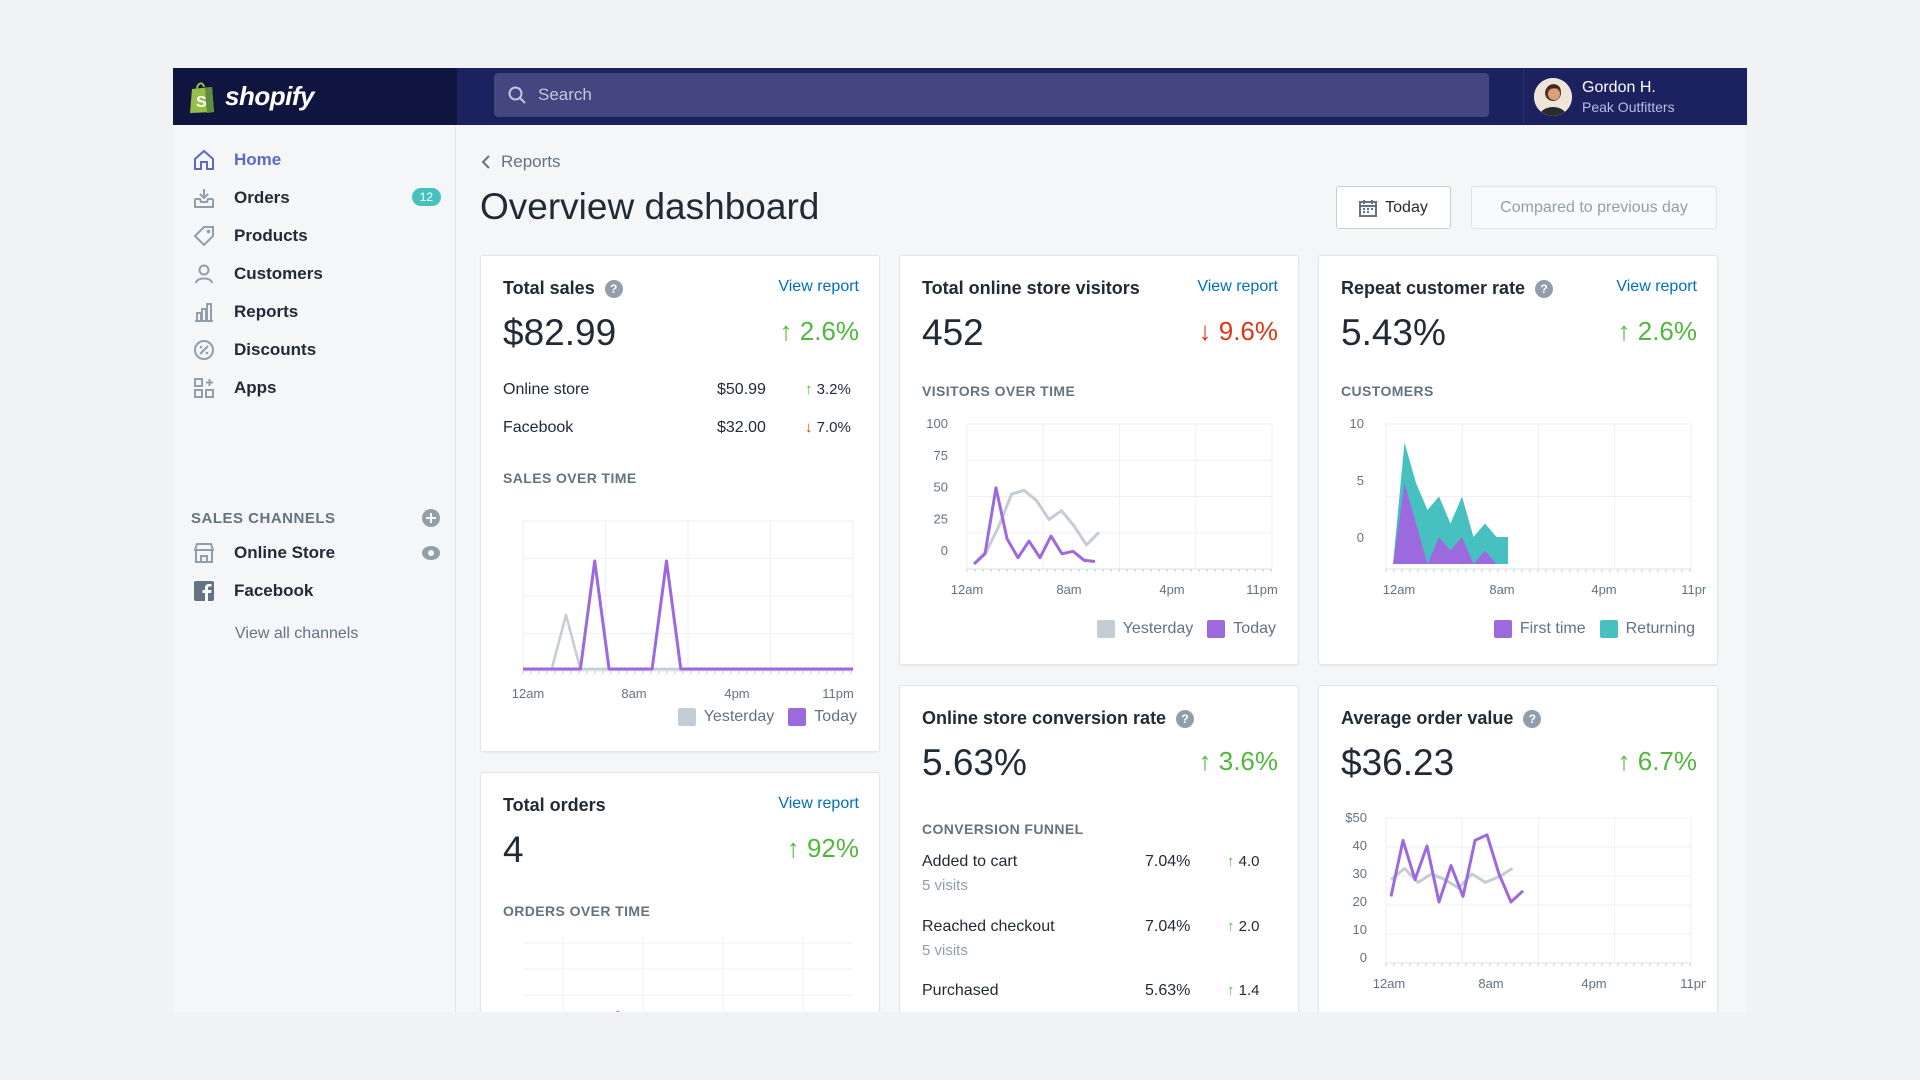  Describe the element at coordinates (1599, 96) in the screenshot. I see `user-menu: Gordon H. Peak Outfitters` at that location.